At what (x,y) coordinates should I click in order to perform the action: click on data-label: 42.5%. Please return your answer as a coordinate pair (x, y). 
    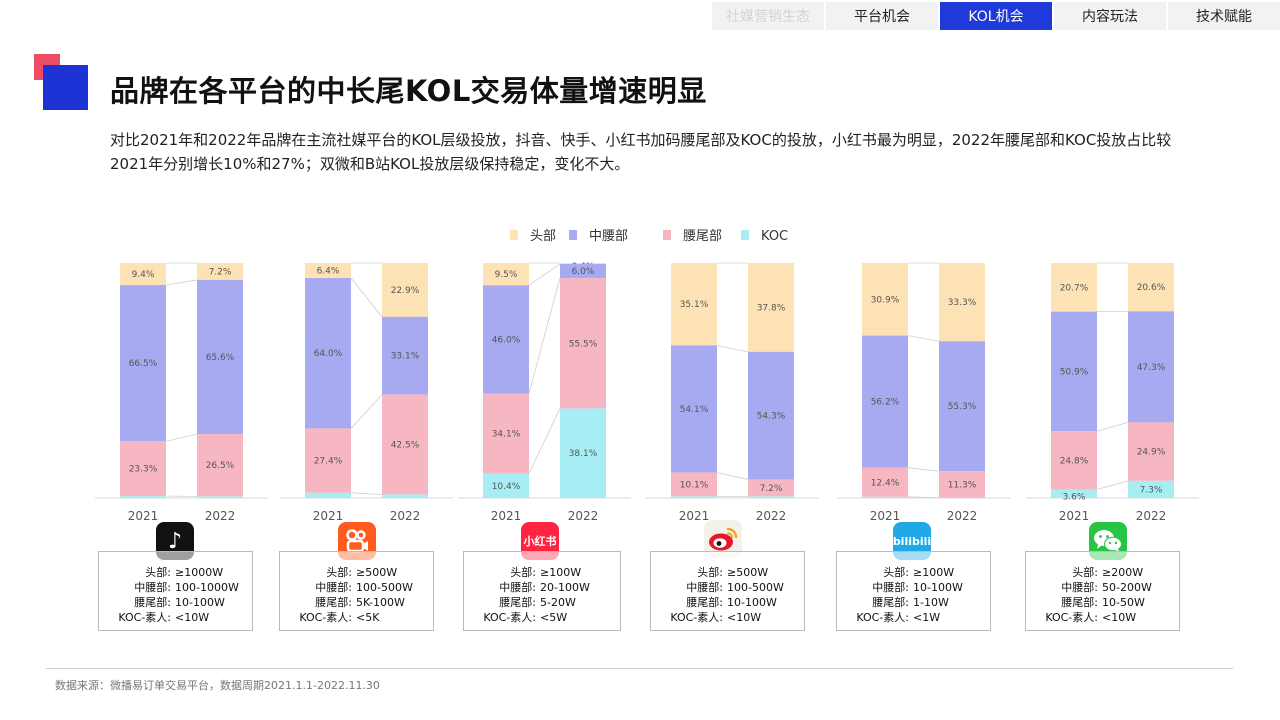
    Looking at the image, I should click on (405, 446).